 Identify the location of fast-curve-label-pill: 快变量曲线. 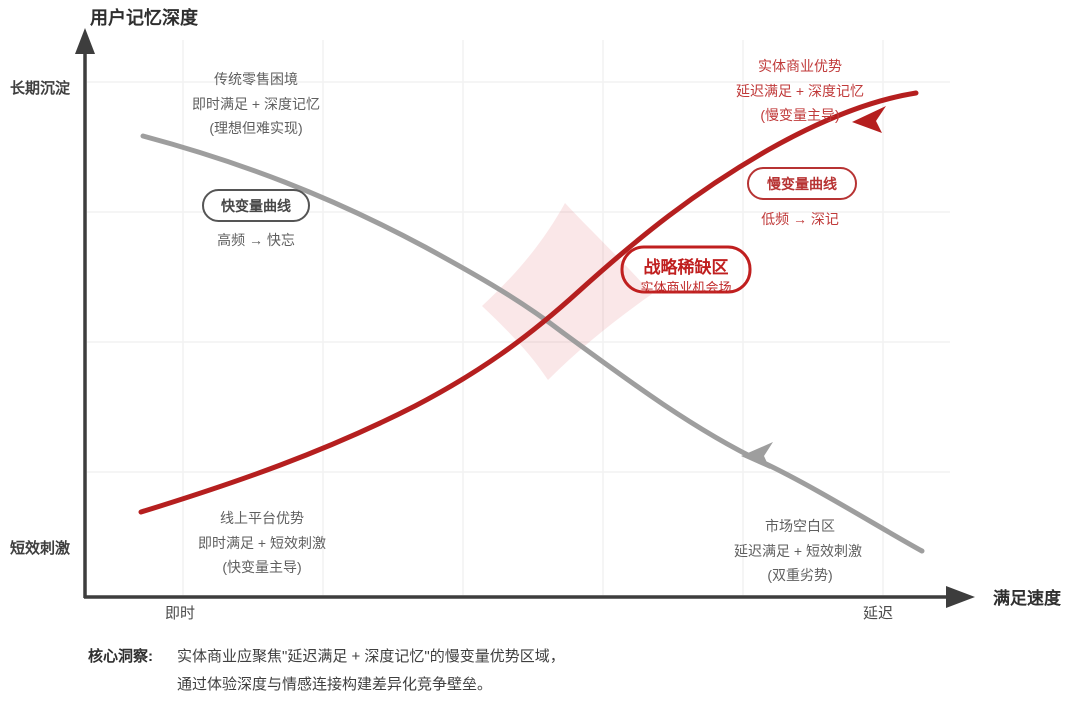
(256, 205).